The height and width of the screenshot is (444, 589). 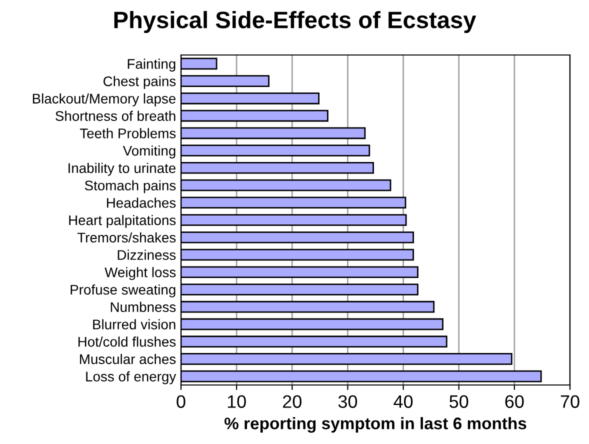 What do you see at coordinates (459, 401) in the screenshot?
I see `x-tick-label: 50` at bounding box center [459, 401].